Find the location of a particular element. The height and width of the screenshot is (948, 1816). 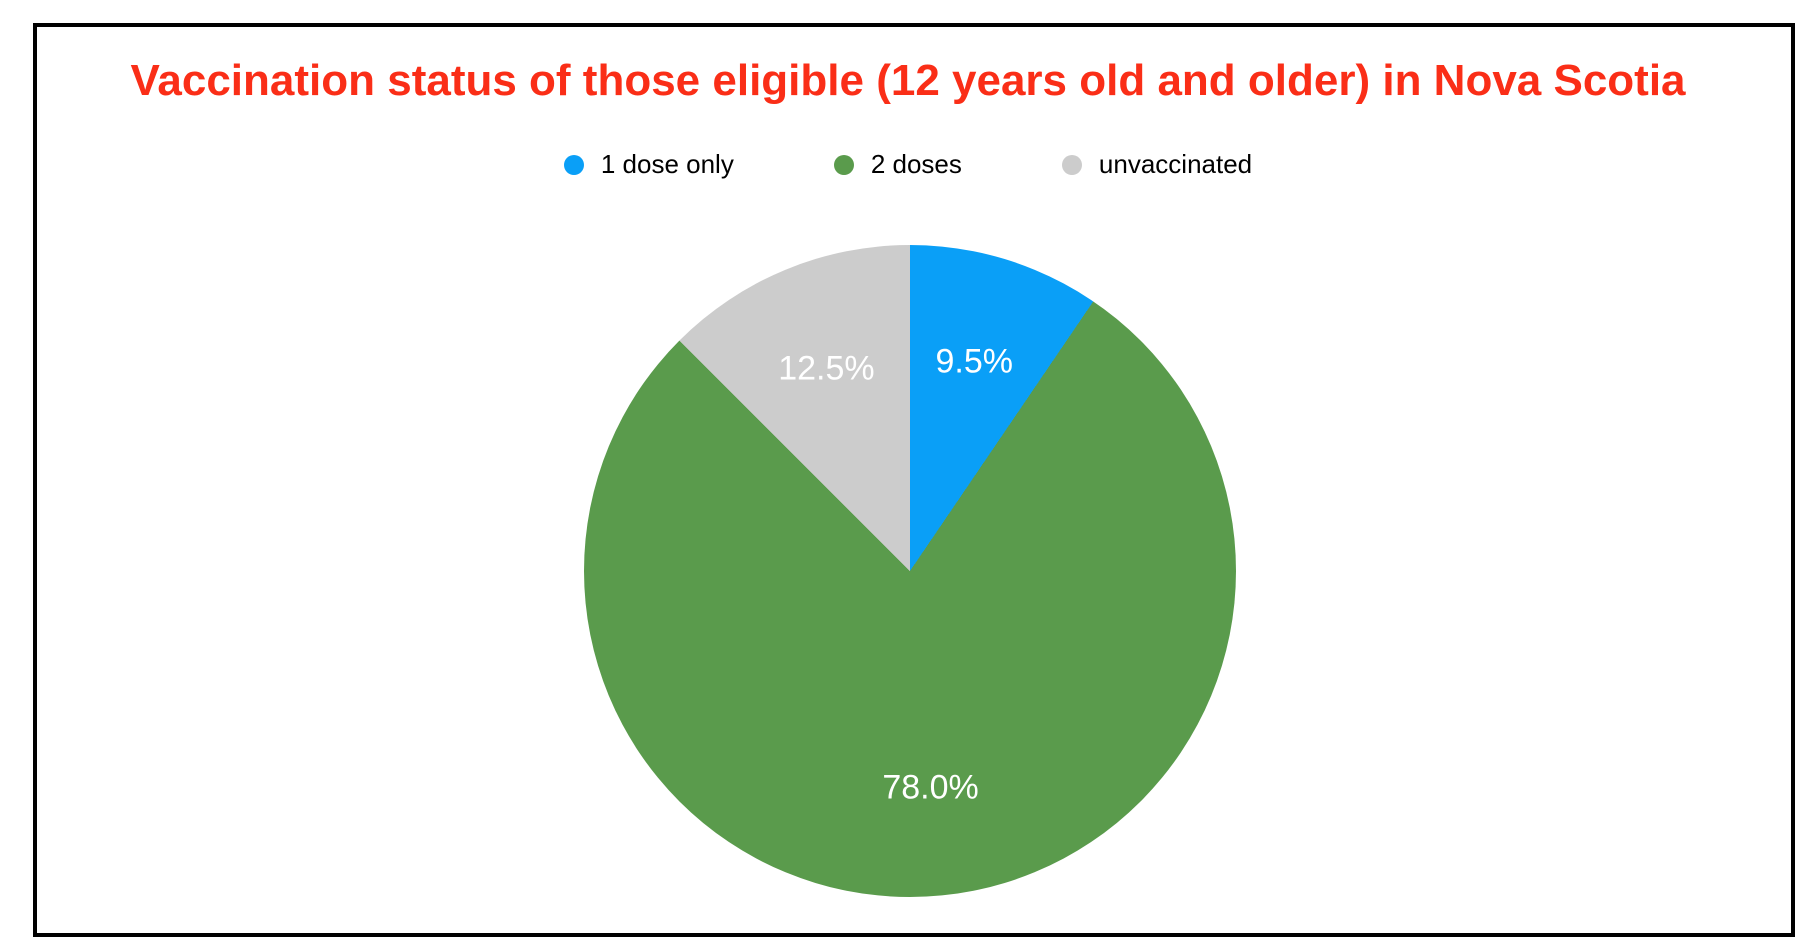

legend-item-1-dose-only: 1 dose only is located at coordinates (648, 164).